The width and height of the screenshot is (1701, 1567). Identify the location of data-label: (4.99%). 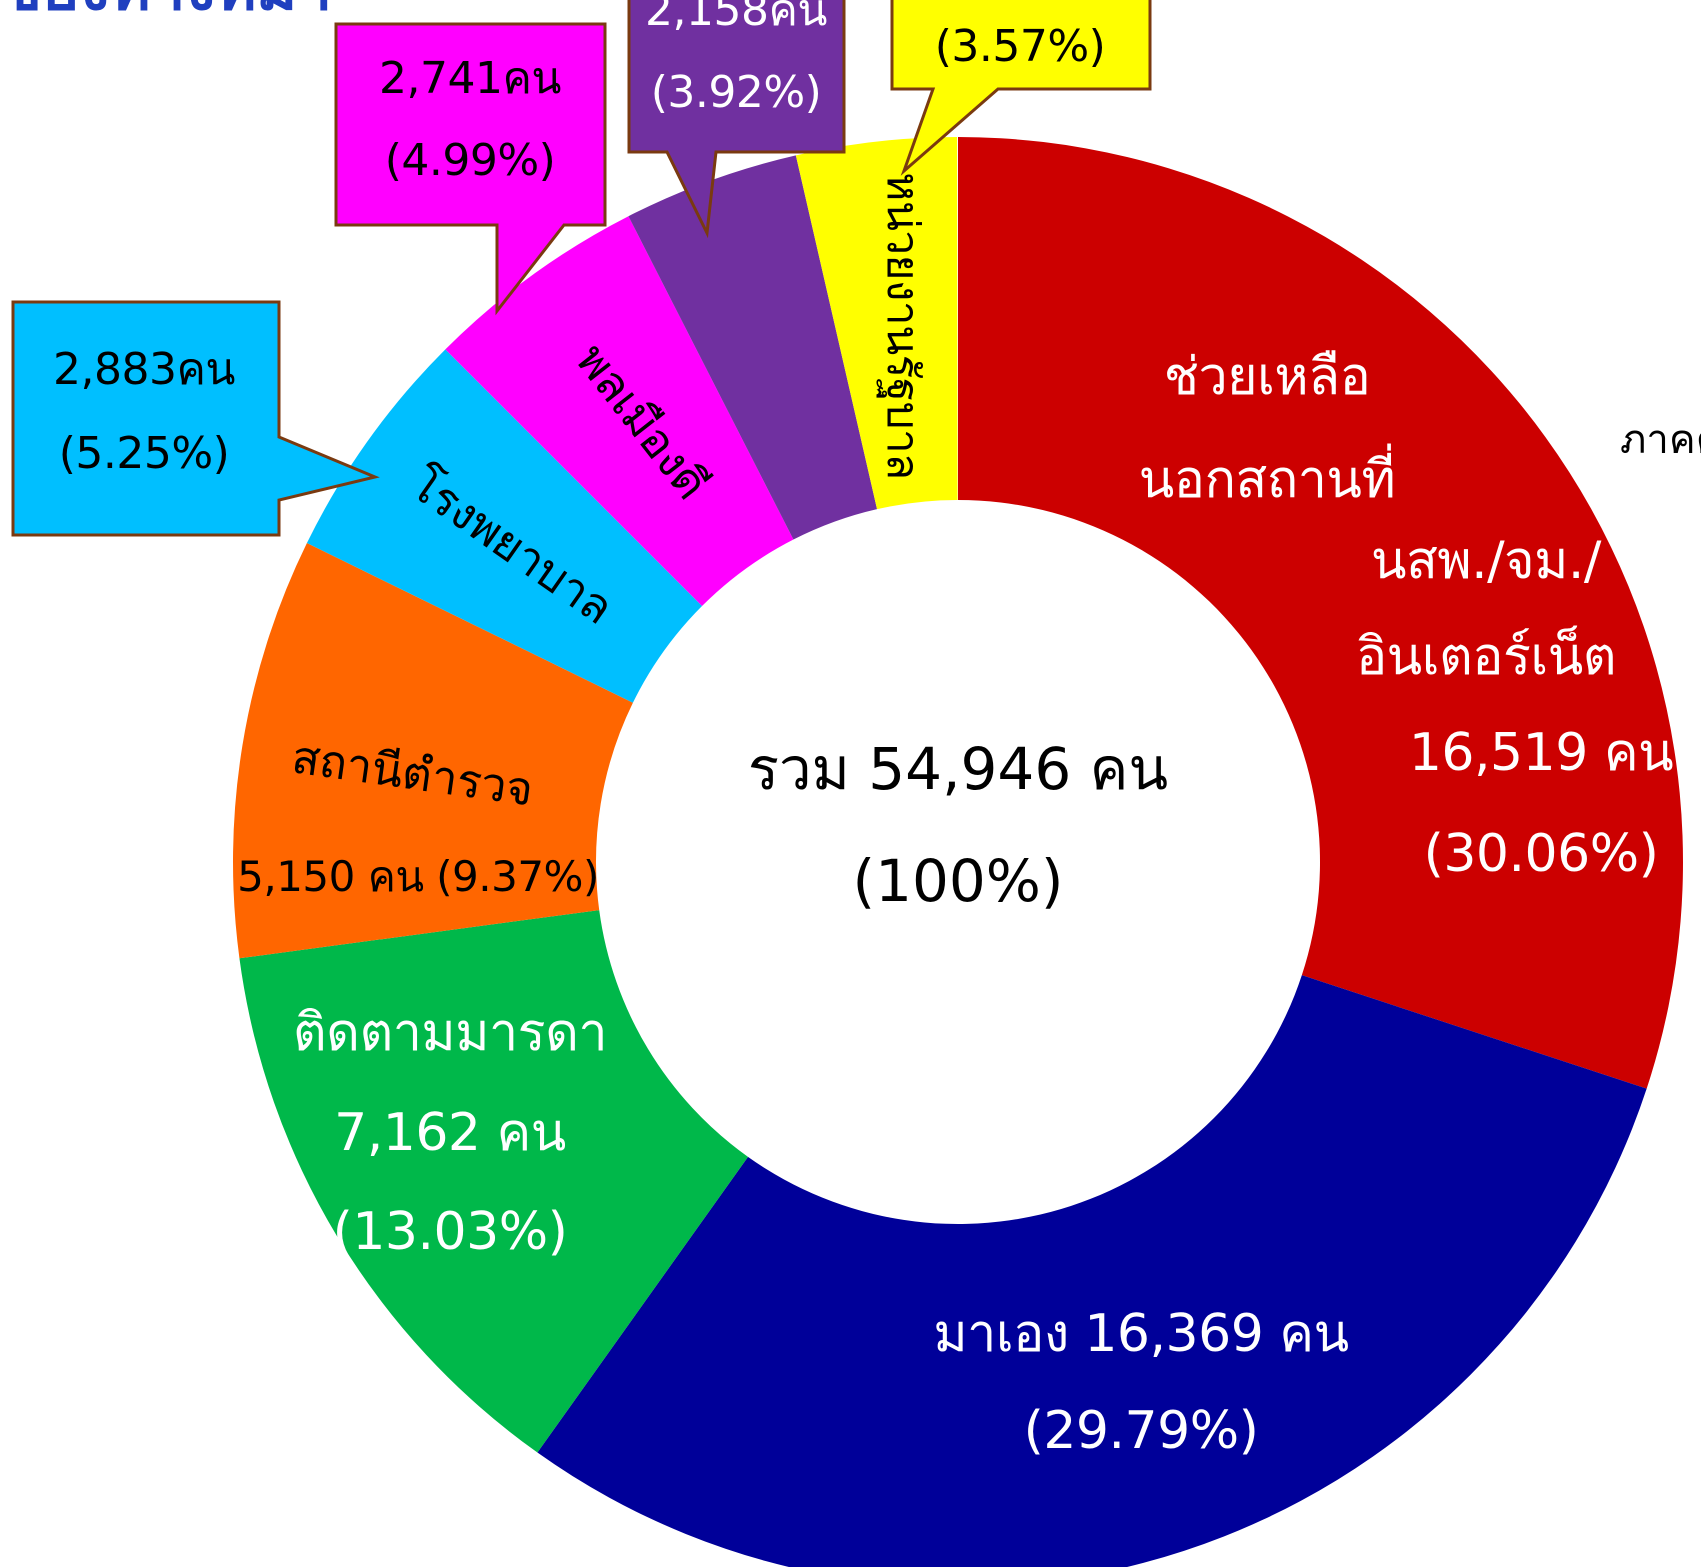
(470, 160).